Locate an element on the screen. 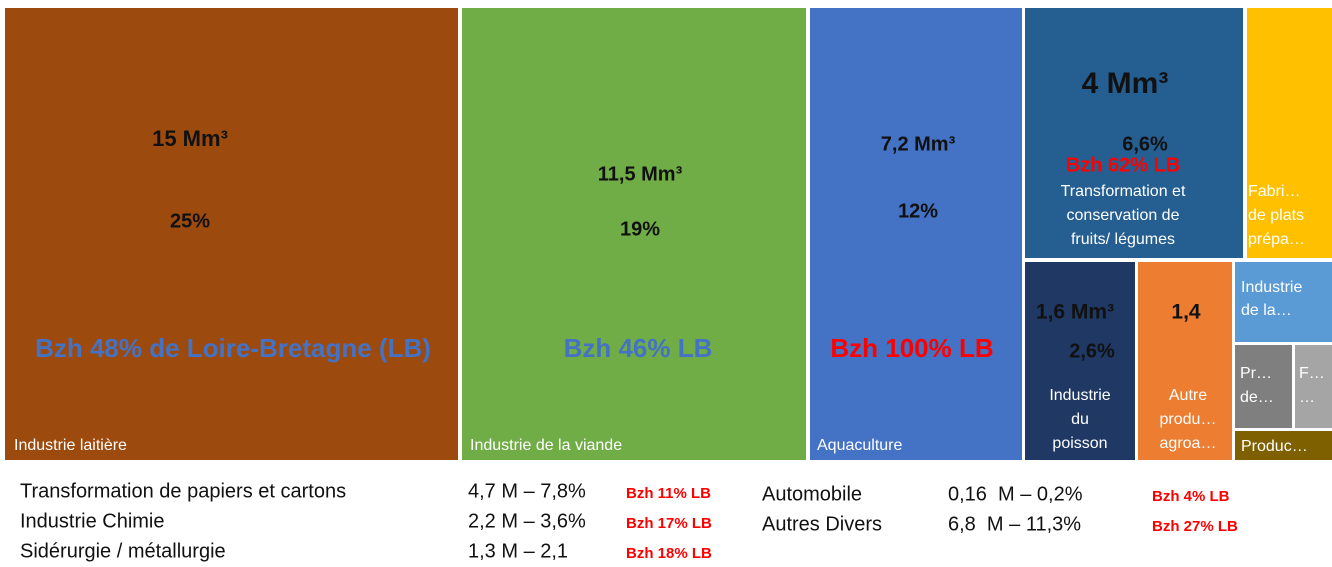 The image size is (1332, 567). other-amount: 6,8 M – 11,3% is located at coordinates (1014, 524).